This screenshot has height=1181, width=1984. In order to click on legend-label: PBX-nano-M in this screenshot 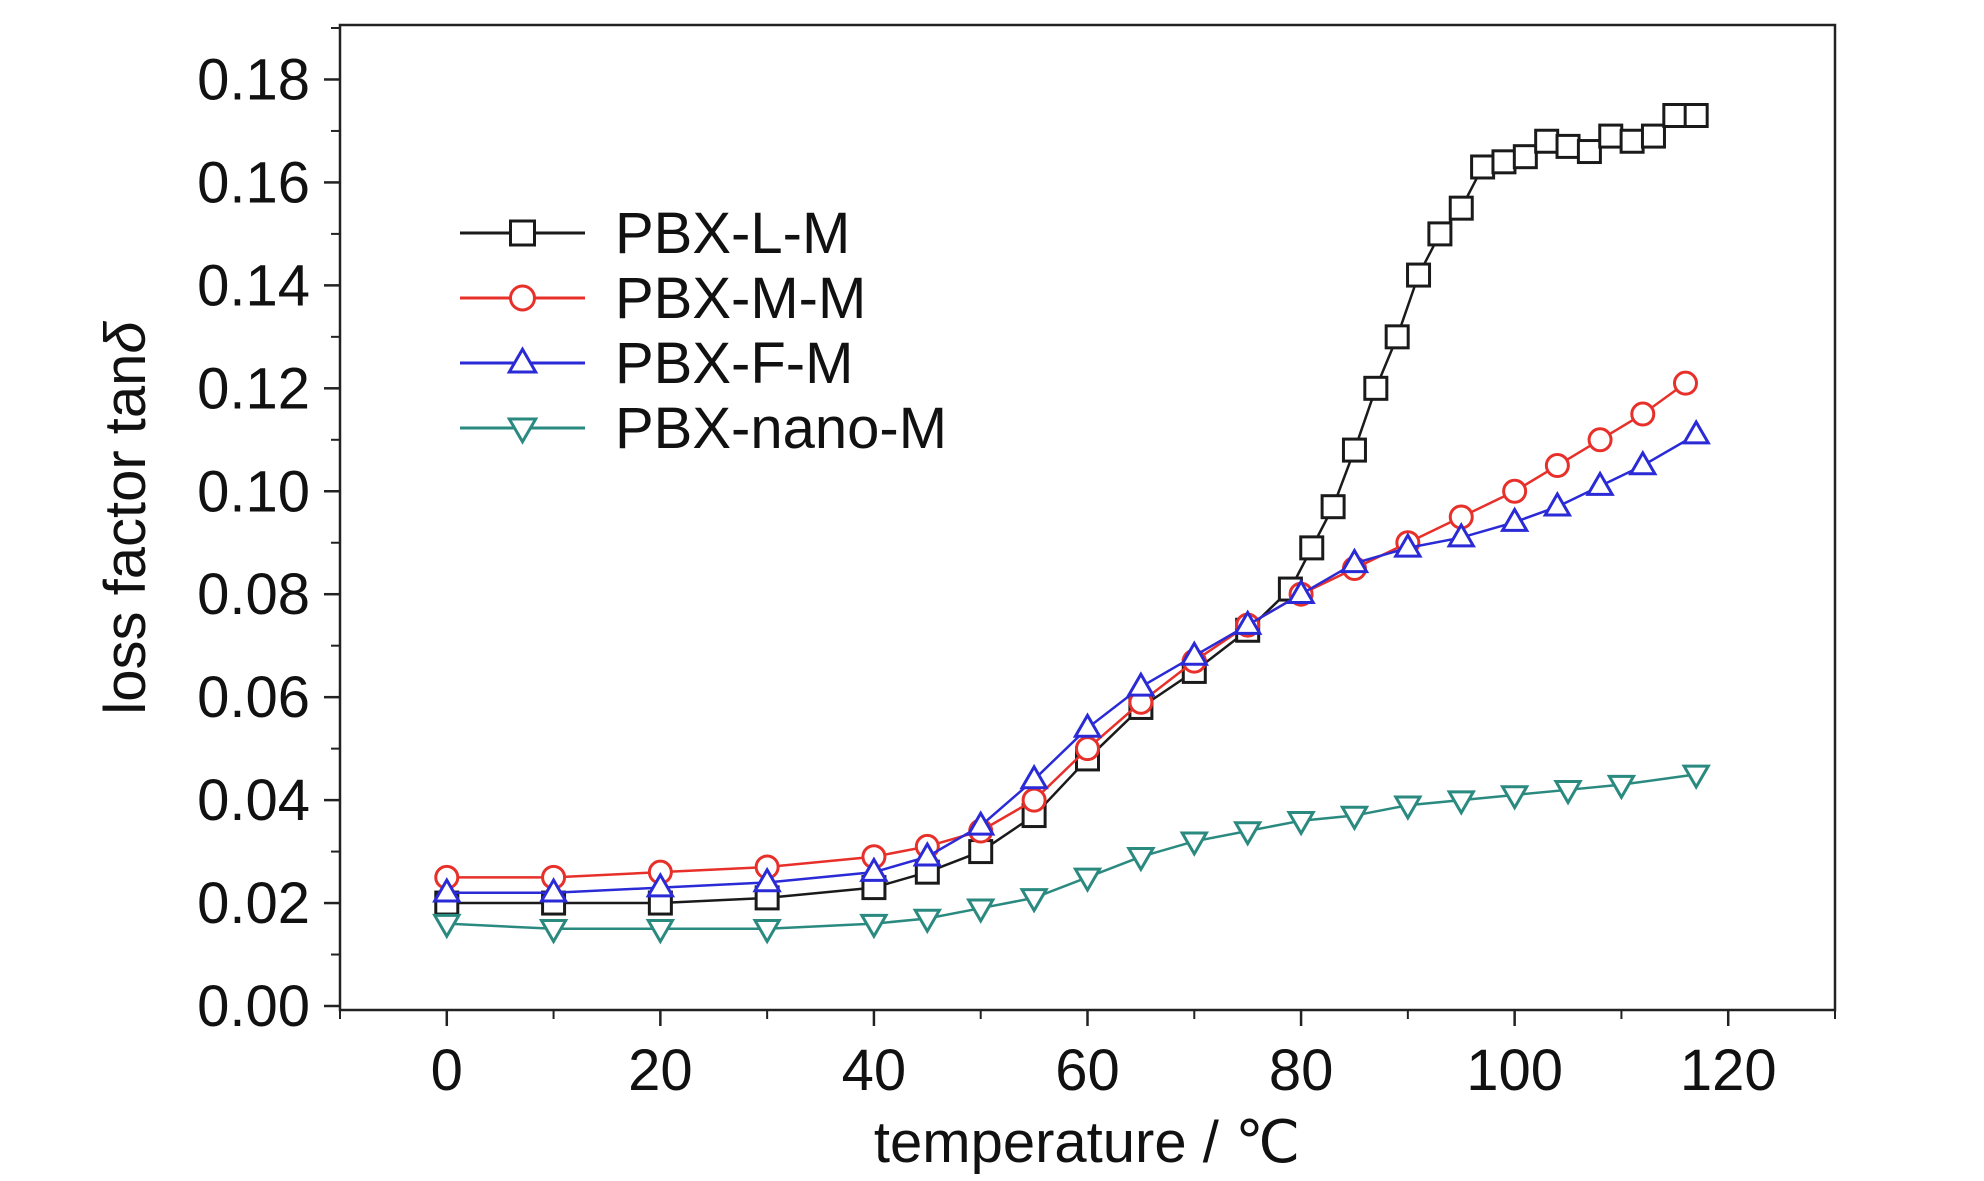, I will do `click(781, 428)`.